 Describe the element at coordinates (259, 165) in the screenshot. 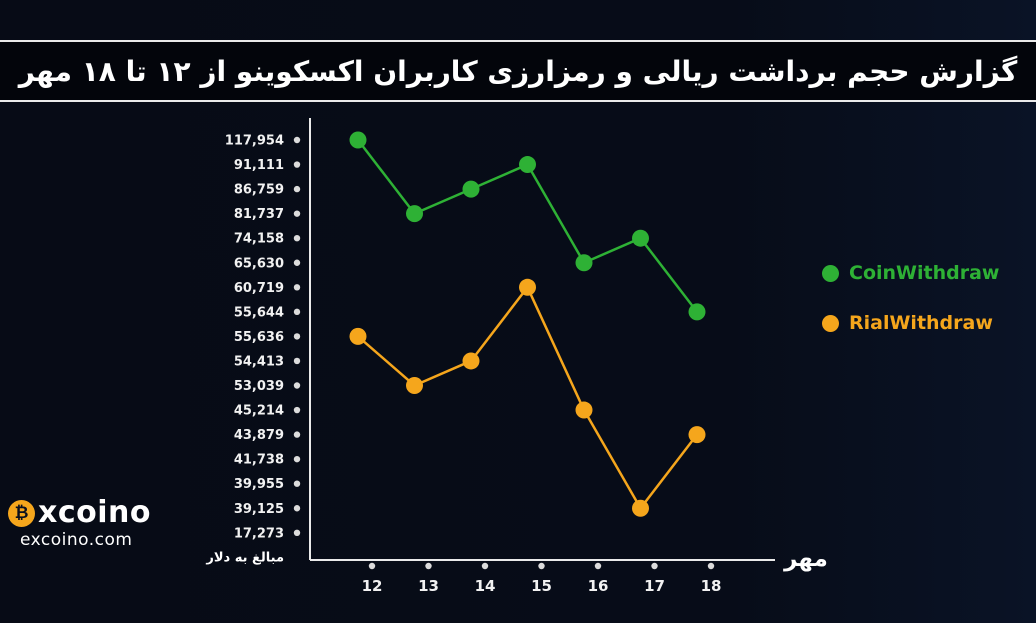

I see `svg-text: 91,111` at that location.